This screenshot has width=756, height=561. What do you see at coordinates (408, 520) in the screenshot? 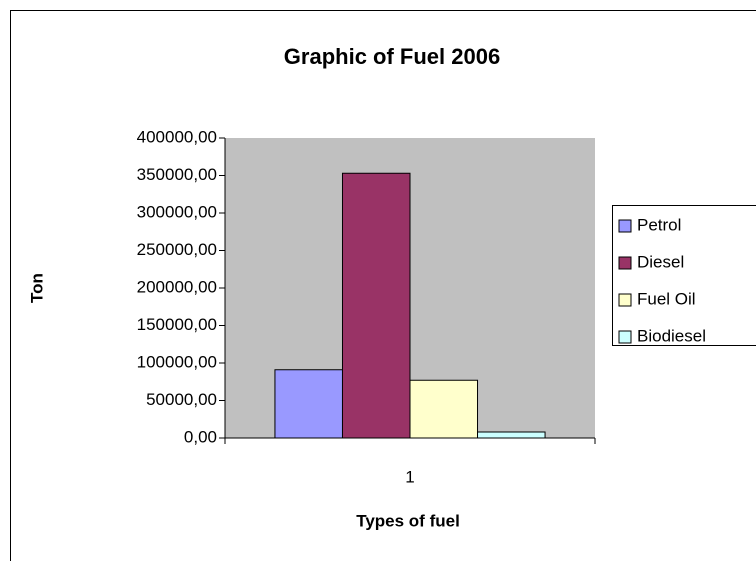
I see `x-axis-title: Types of fuel` at bounding box center [408, 520].